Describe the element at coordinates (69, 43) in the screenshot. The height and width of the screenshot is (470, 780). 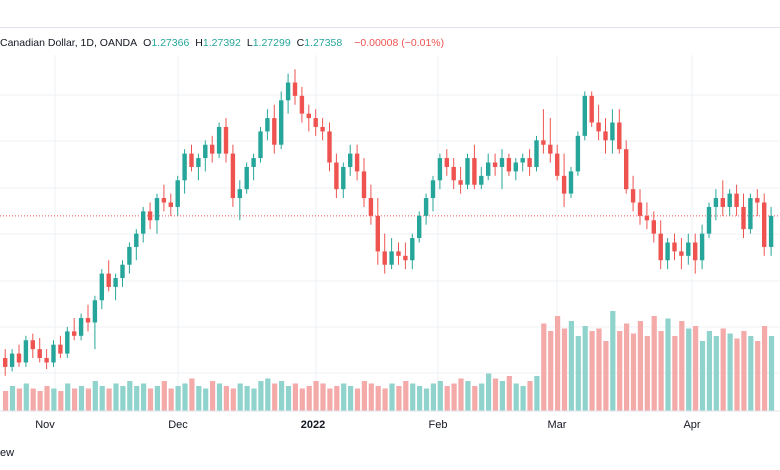
I see `symbol-label: Canadian Dollar, 1D, OANDA` at that location.